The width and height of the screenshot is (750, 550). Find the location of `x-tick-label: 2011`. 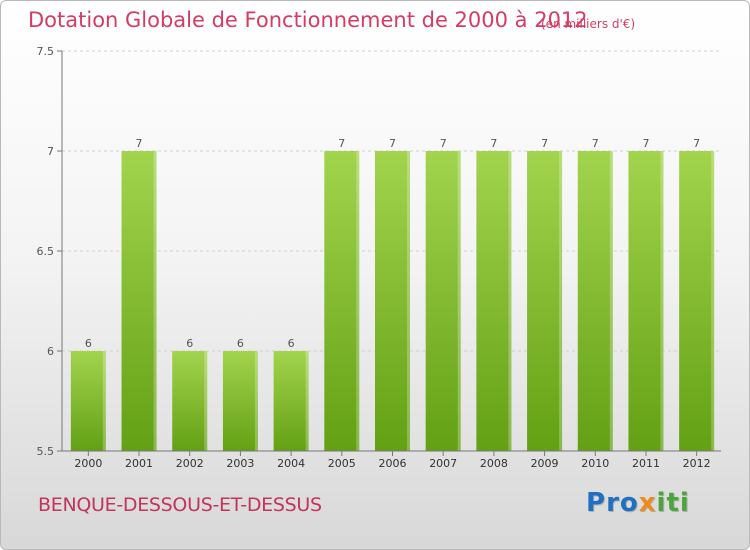

x-tick-label: 2011 is located at coordinates (646, 463).